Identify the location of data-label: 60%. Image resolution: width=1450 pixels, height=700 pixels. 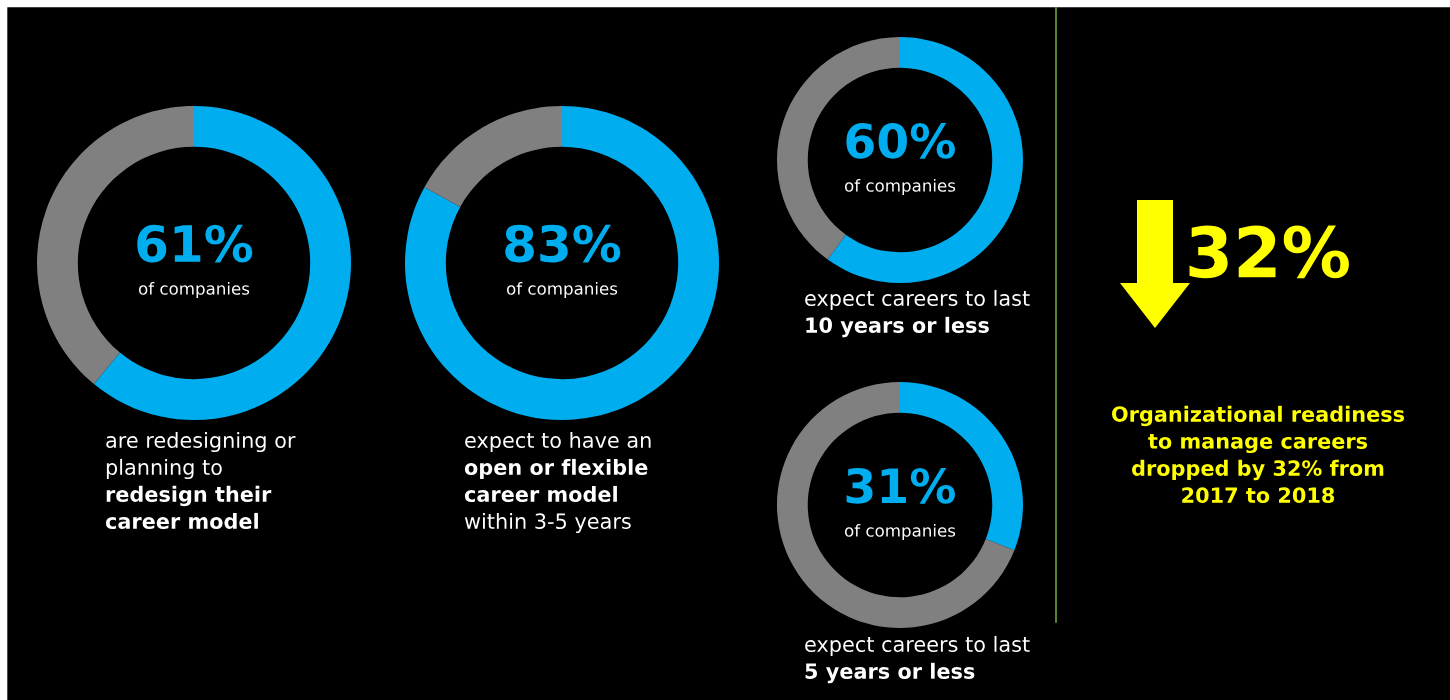
(901, 140).